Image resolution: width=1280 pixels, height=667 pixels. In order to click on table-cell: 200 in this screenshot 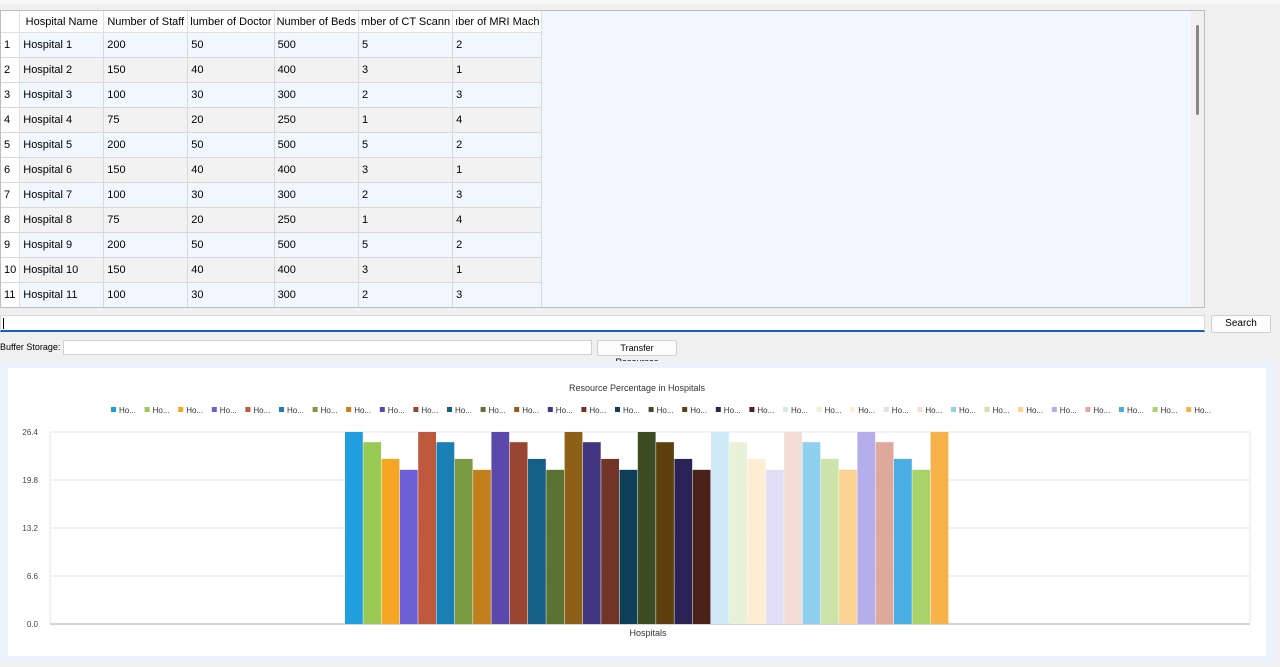, I will do `click(146, 45)`.